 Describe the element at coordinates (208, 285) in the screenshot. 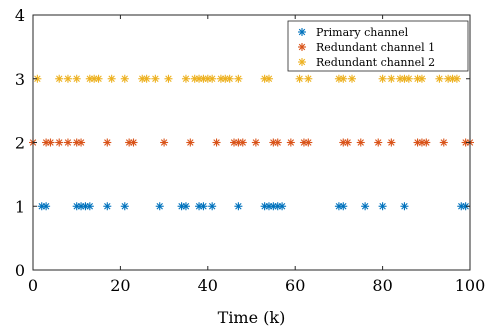

I see `x-tick-label: 40` at that location.